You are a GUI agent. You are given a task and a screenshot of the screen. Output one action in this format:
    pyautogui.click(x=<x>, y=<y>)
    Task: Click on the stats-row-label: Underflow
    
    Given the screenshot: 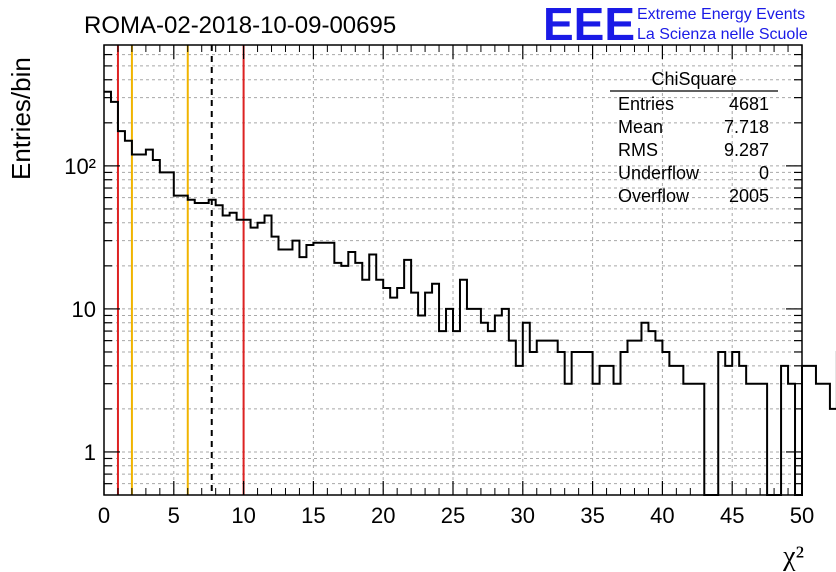 What is the action you would take?
    pyautogui.click(x=659, y=173)
    